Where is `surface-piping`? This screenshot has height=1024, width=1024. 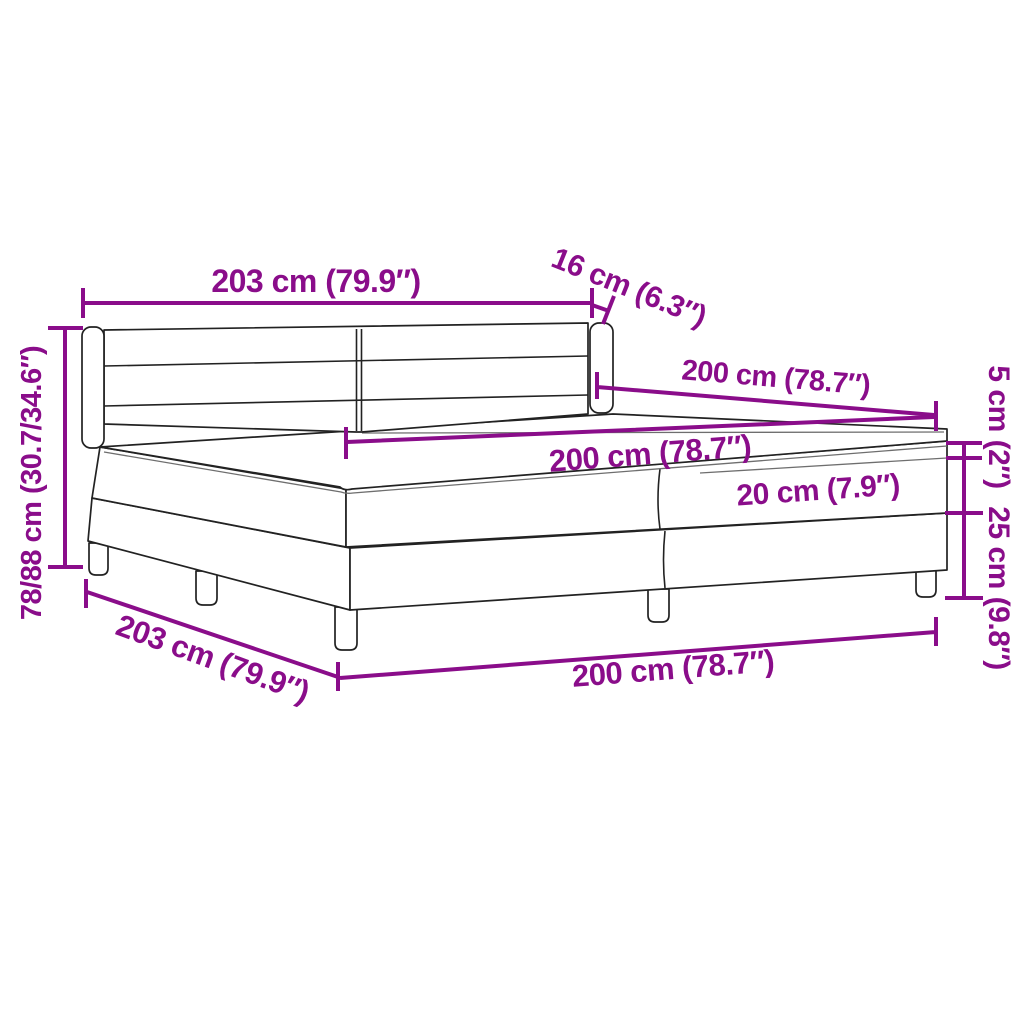 surface-piping is located at coordinates (525, 469).